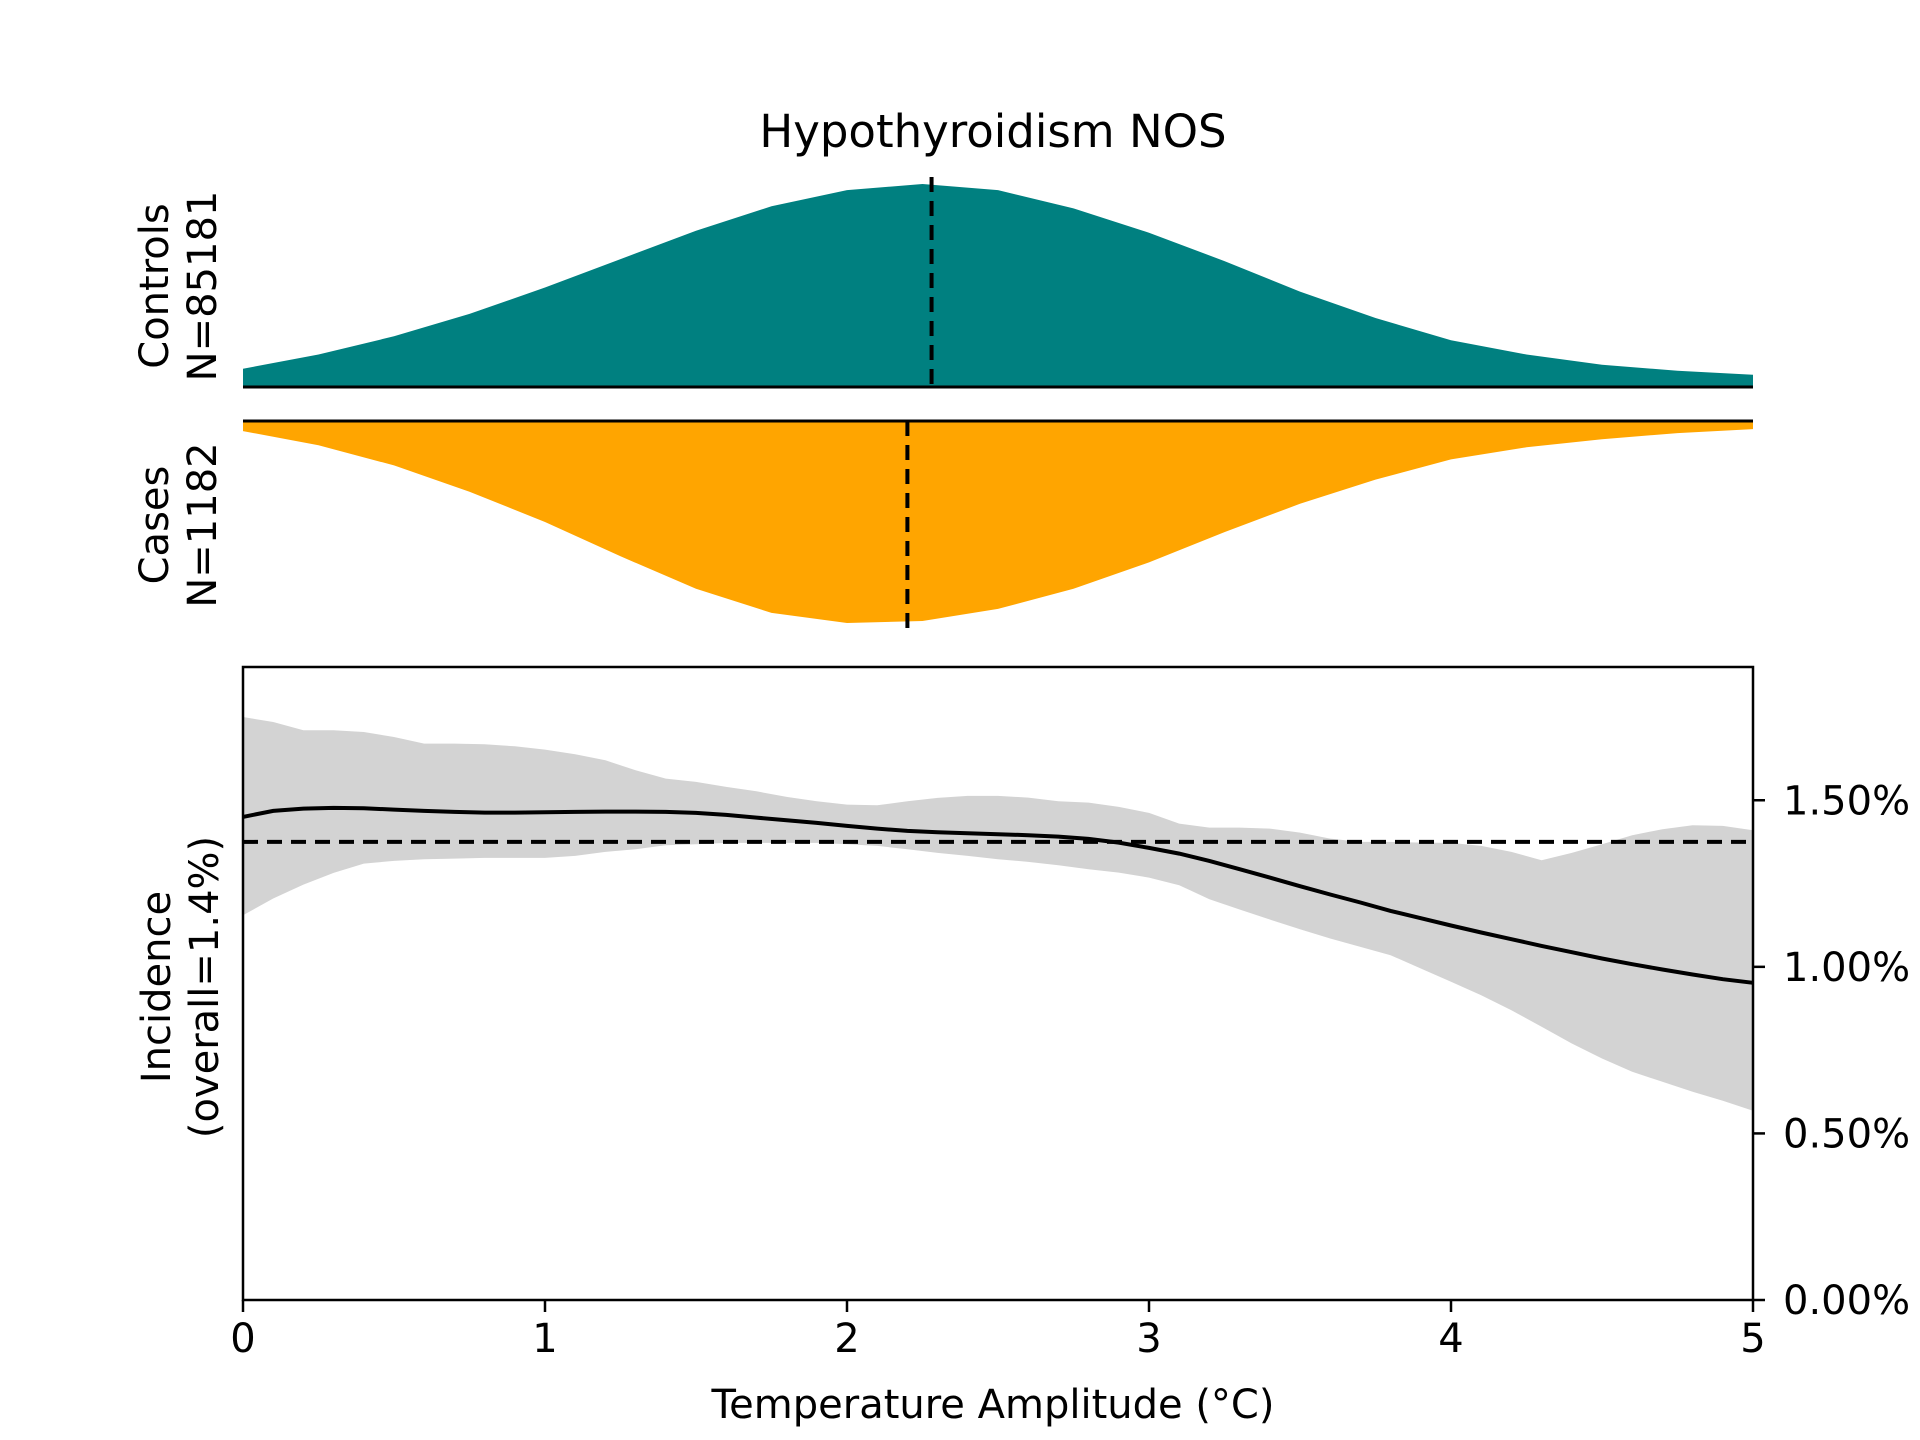 The width and height of the screenshot is (1920, 1440). Describe the element at coordinates (1831, 1051) in the screenshot. I see `y-axis-ticks: 0.00% 0.50% 1.00% 1.50%` at that location.